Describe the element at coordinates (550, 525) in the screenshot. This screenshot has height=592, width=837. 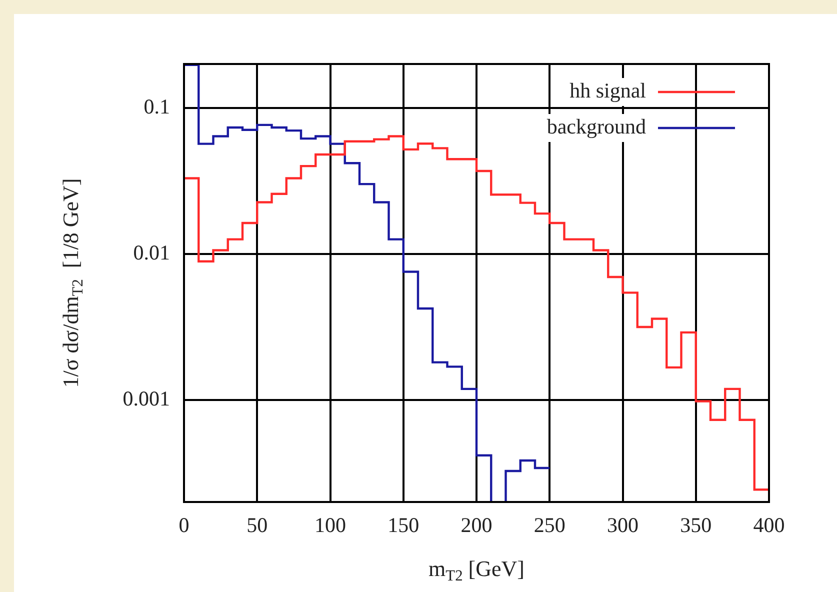
I see `x-tick-label: 250` at that location.